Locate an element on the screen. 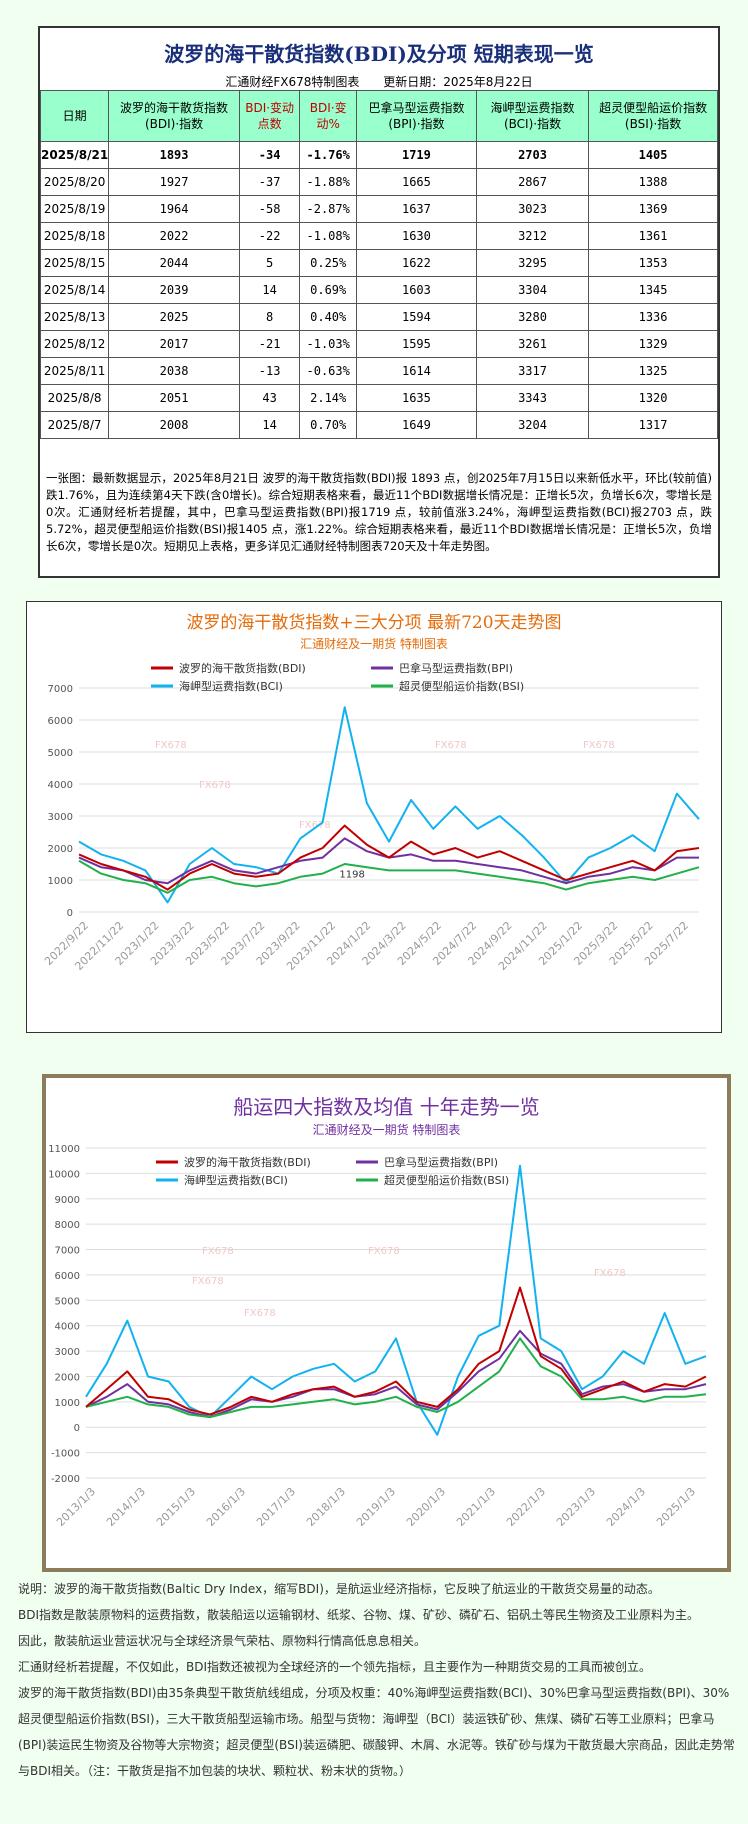  x-tick-label: 2023/1/3 is located at coordinates (576, 1507).